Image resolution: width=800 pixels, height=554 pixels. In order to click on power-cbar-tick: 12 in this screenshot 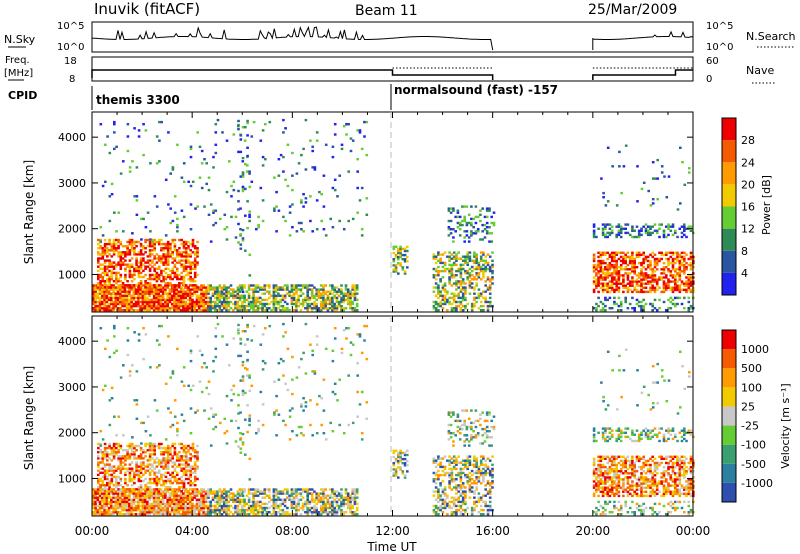, I will do `click(748, 229)`.